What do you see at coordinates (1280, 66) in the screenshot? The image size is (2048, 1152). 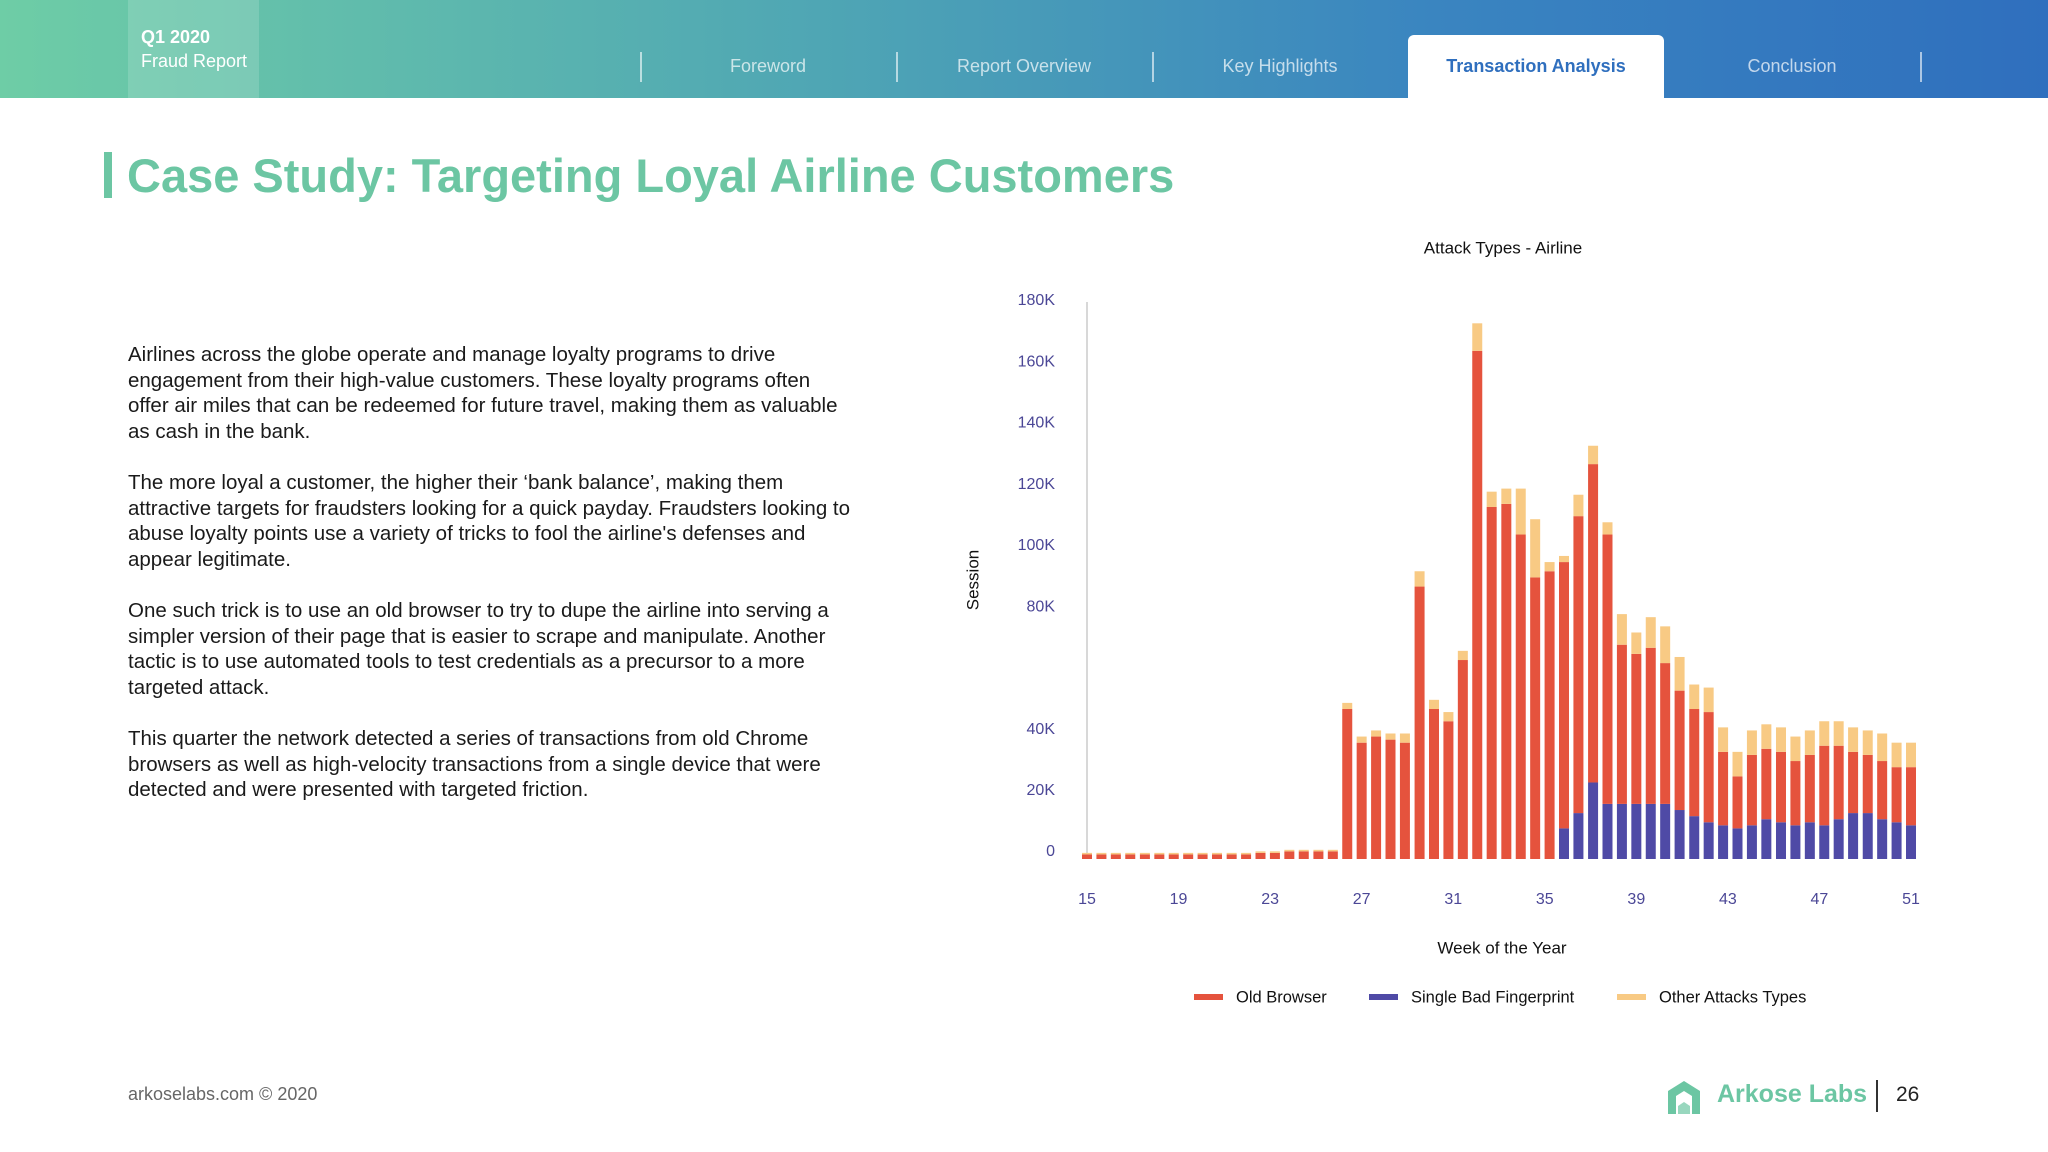 I see `nav-tab: Key Highlights` at bounding box center [1280, 66].